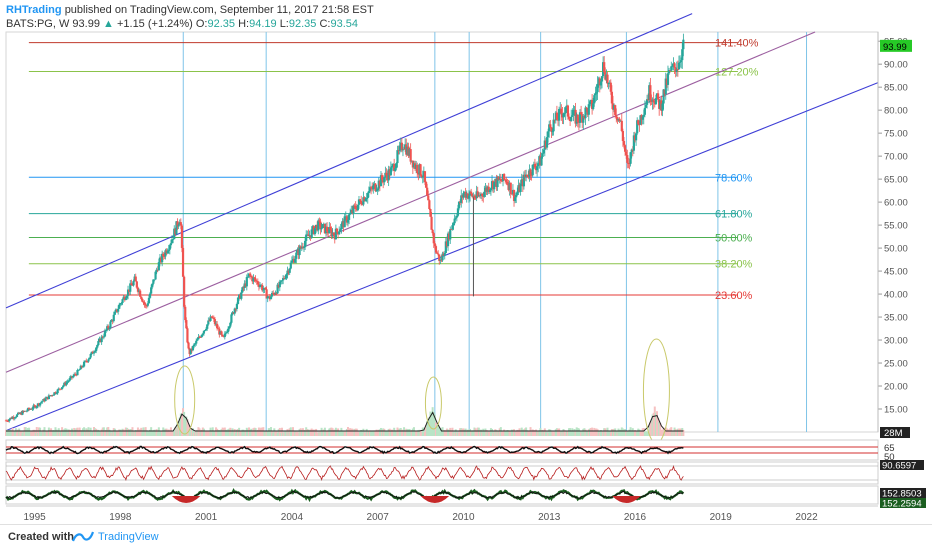  What do you see at coordinates (344, 495) in the screenshot?
I see `indicator-3-line` at bounding box center [344, 495].